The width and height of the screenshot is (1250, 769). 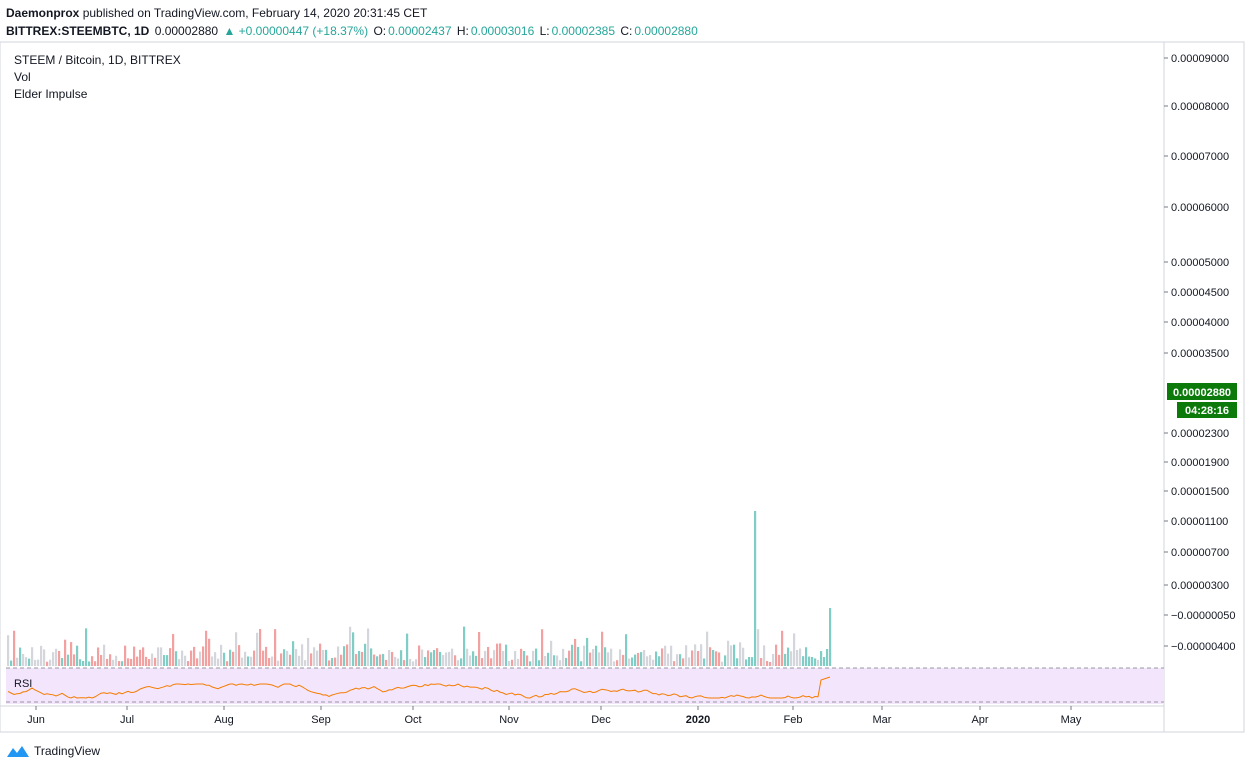 I want to click on countdown-badge, so click(x=1207, y=410).